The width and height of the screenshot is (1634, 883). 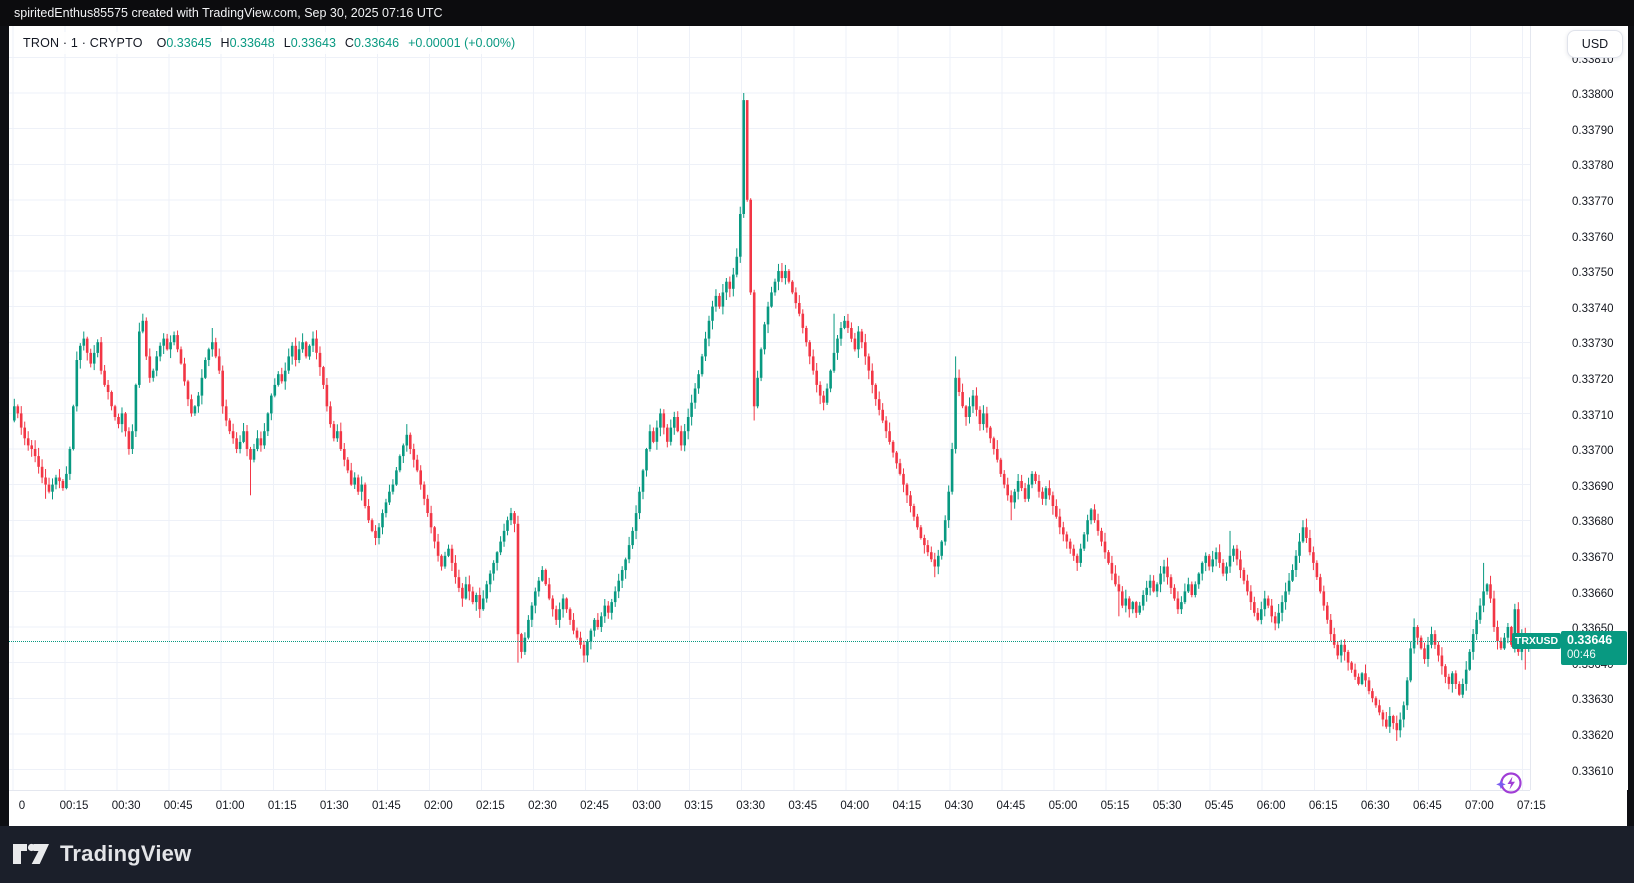 What do you see at coordinates (1219, 806) in the screenshot?
I see `time-tick-label: 05:45` at bounding box center [1219, 806].